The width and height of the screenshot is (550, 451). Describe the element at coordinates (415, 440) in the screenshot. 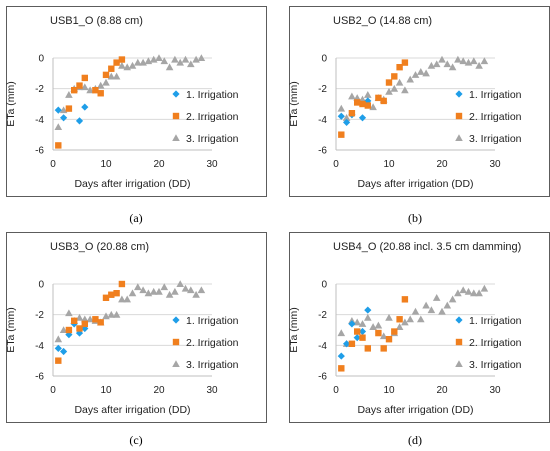

I see `panel-d-caption: (d)` at that location.